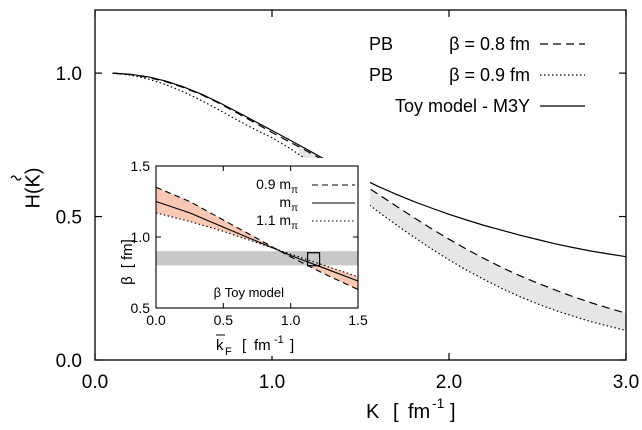 The width and height of the screenshot is (642, 430). Describe the element at coordinates (69, 74) in the screenshot. I see `y-tick-label: 1.0` at that location.